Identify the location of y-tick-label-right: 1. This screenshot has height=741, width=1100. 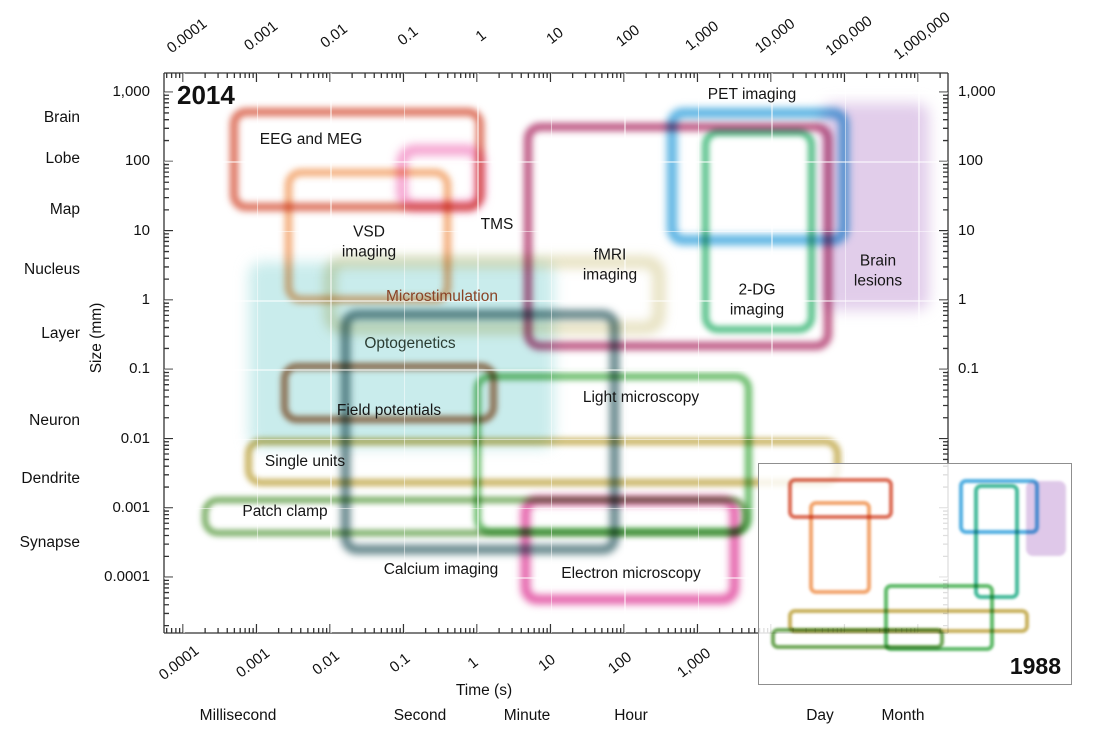
(962, 299).